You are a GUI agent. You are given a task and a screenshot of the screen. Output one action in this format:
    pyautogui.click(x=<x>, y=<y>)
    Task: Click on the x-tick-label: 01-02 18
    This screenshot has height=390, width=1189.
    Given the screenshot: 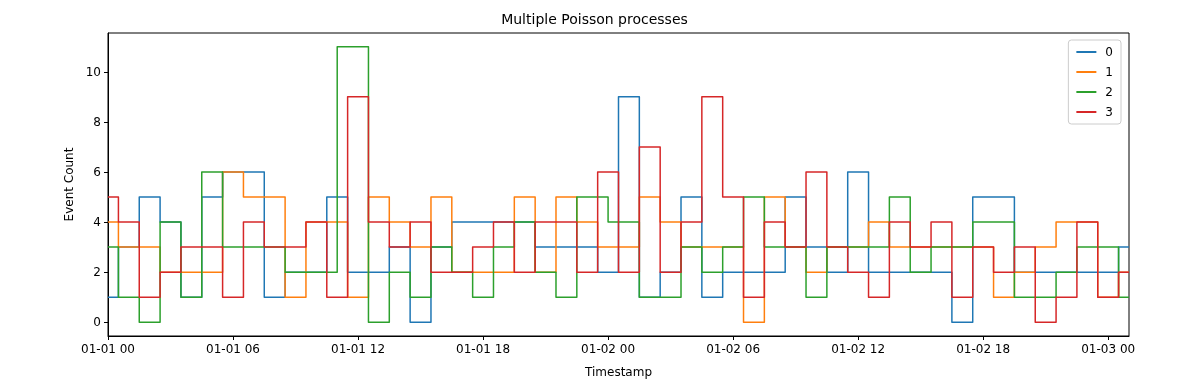 What is the action you would take?
    pyautogui.click(x=983, y=349)
    